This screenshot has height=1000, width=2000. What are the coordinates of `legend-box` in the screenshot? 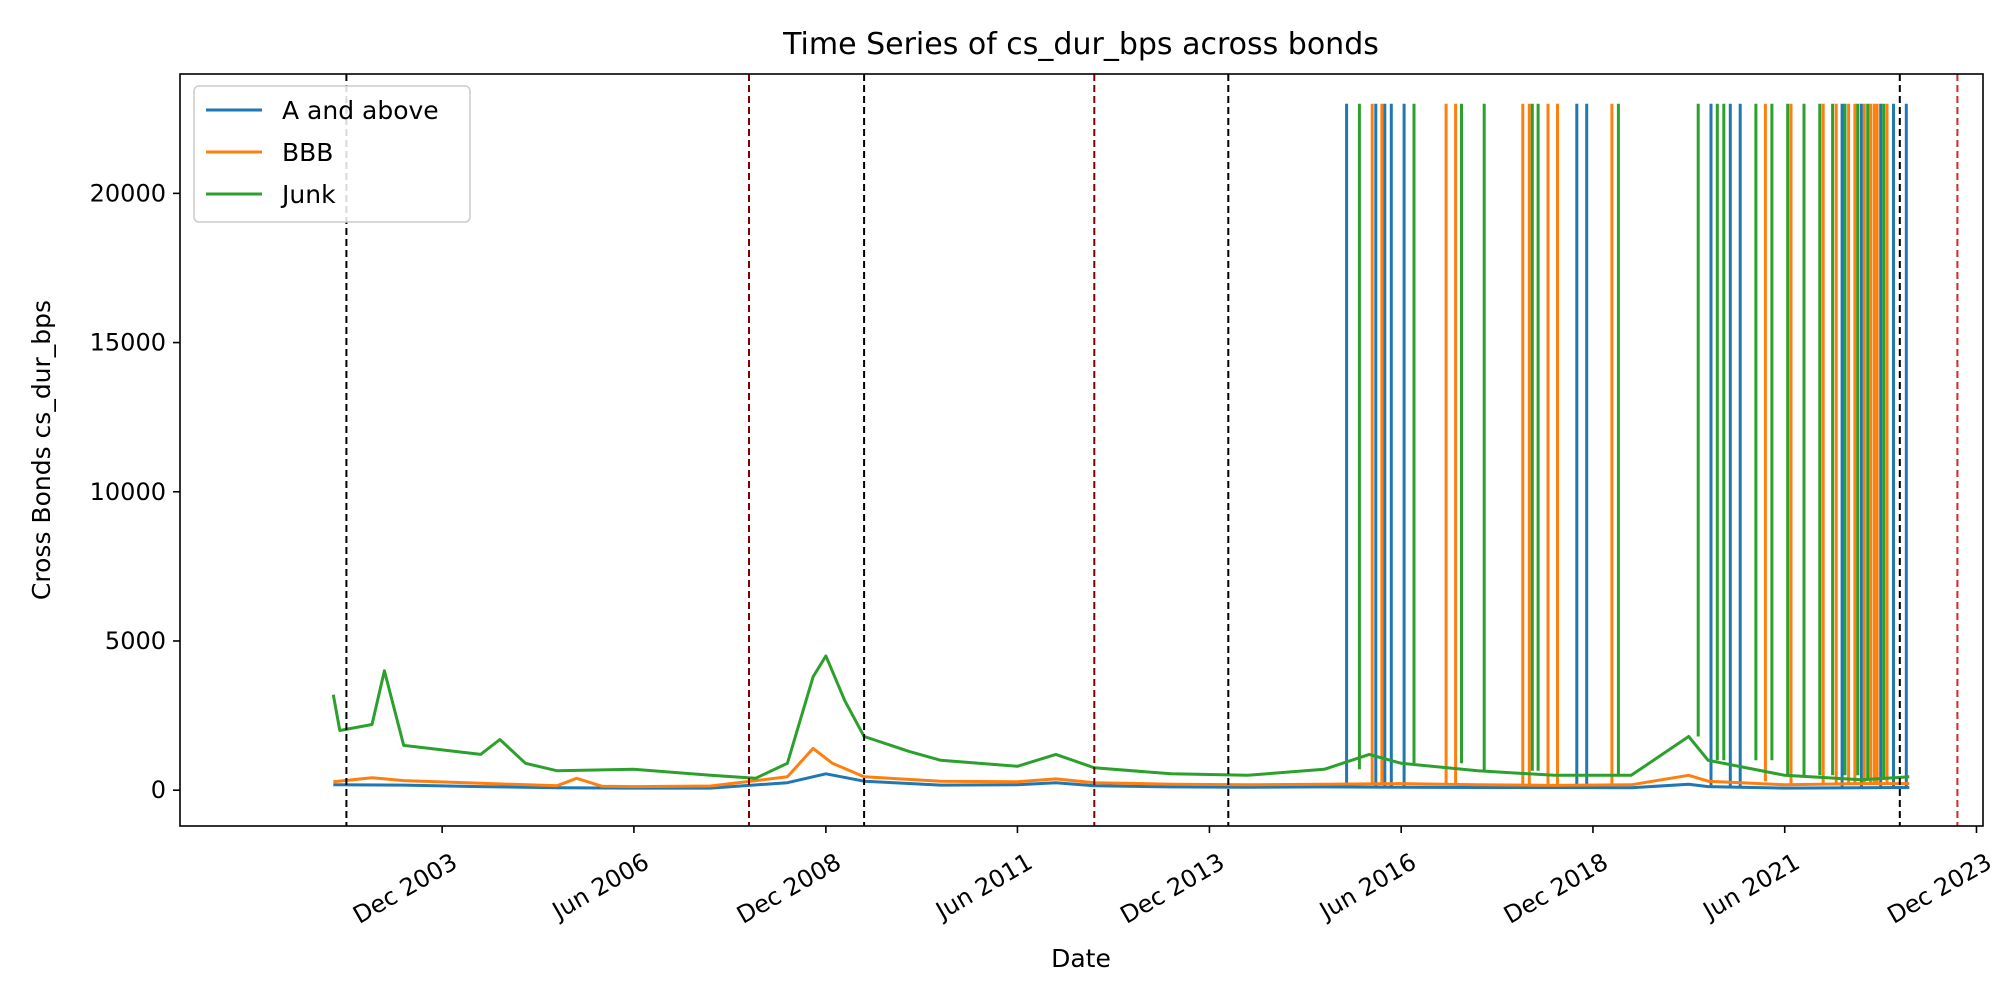 It's located at (332, 154).